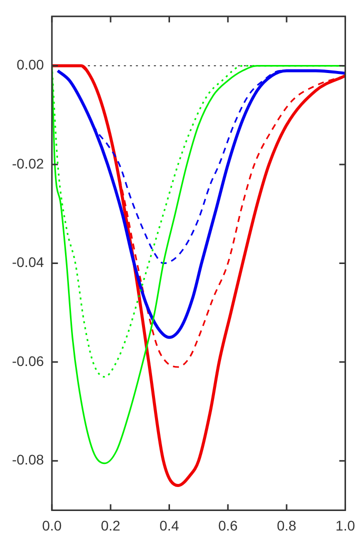  What do you see at coordinates (346, 525) in the screenshot?
I see `x-tick-label: 1.0` at bounding box center [346, 525].